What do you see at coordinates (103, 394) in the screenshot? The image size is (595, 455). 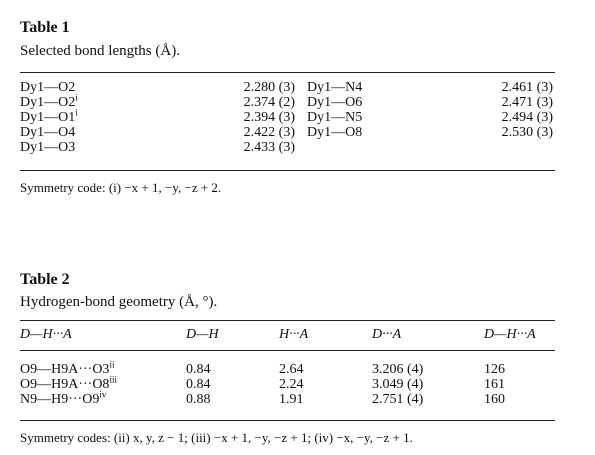 I see `superscript: iv` at bounding box center [103, 394].